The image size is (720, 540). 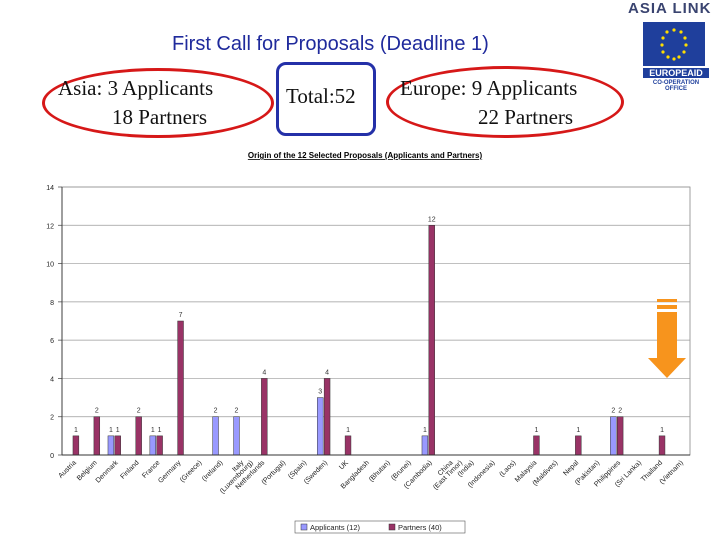 I want to click on europeaid-caption: EUROPEAID, so click(x=676, y=73).